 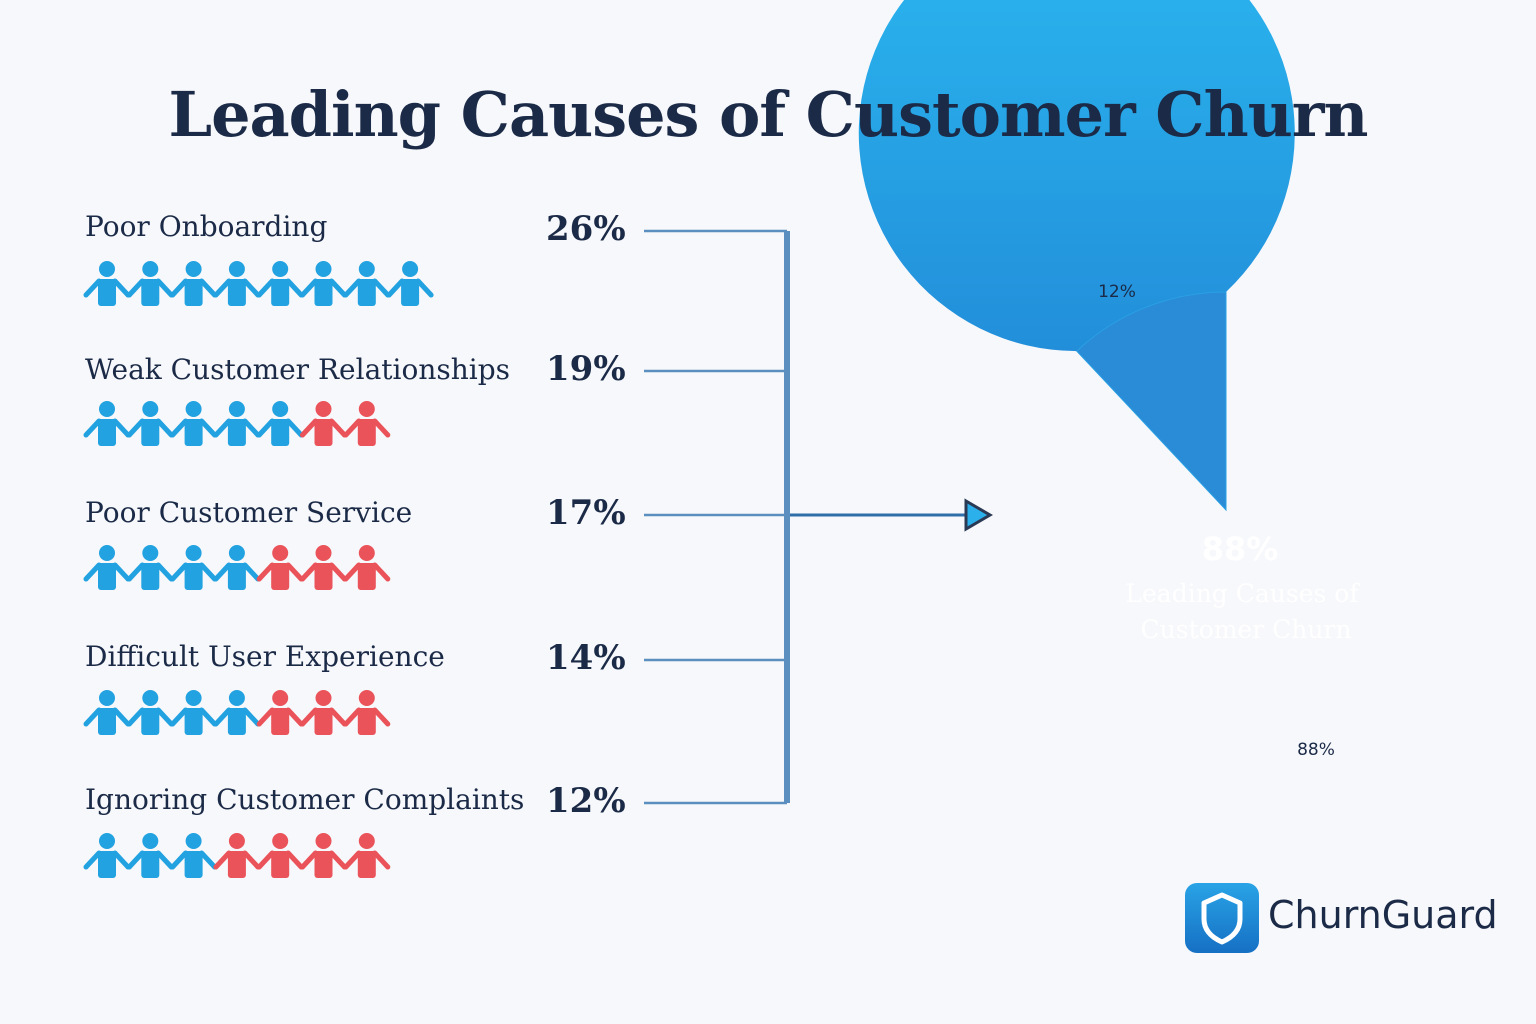 What do you see at coordinates (1383, 915) in the screenshot?
I see `brand-name: ChurnGuard` at bounding box center [1383, 915].